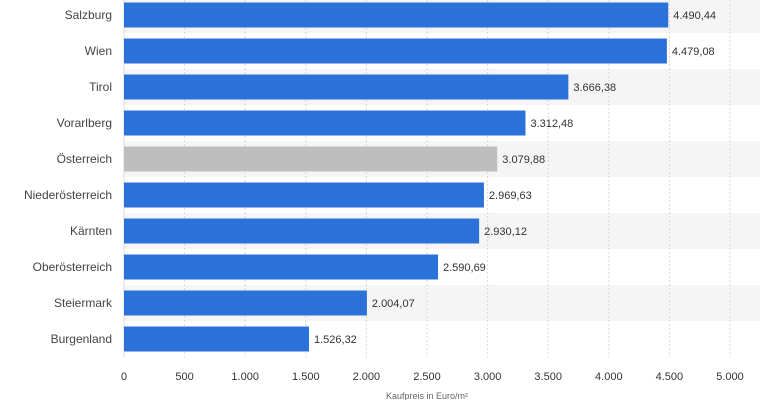 This screenshot has height=400, width=760. I want to click on value-label: 2.930,12, so click(505, 232).